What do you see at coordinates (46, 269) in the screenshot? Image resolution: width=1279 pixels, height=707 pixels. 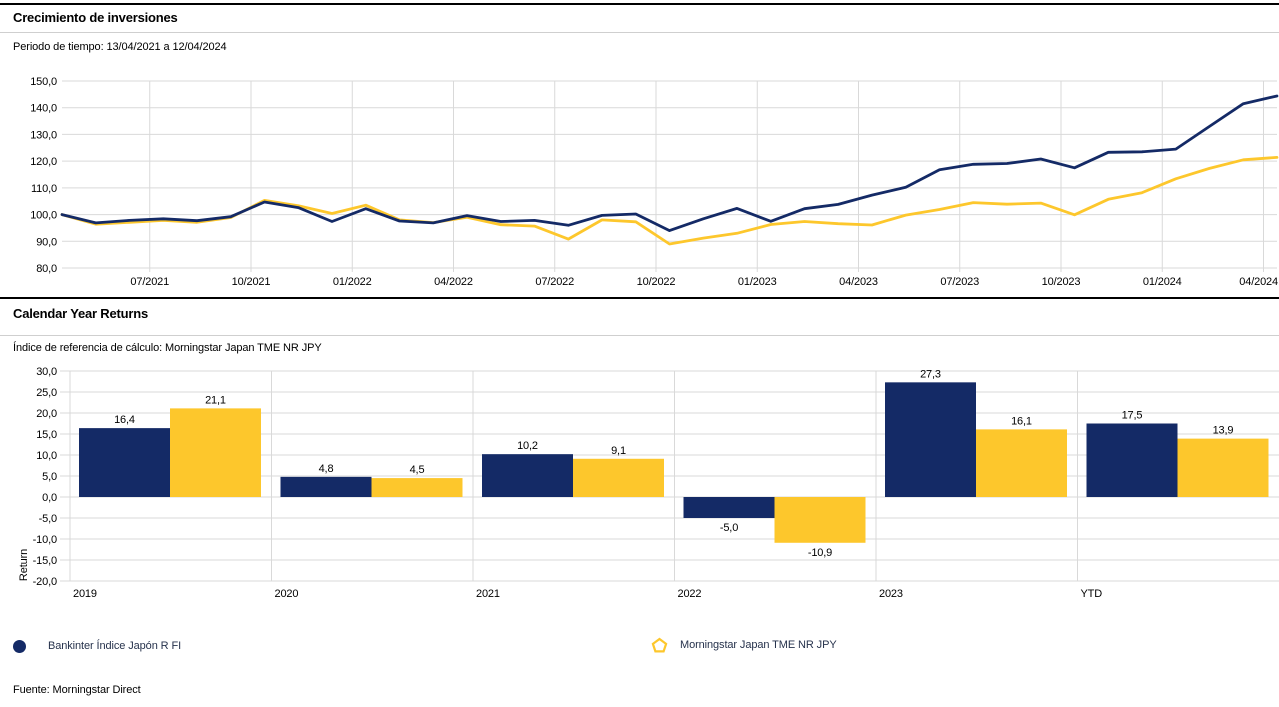 I see `y-axis-tick-label: 80,0` at bounding box center [46, 269].